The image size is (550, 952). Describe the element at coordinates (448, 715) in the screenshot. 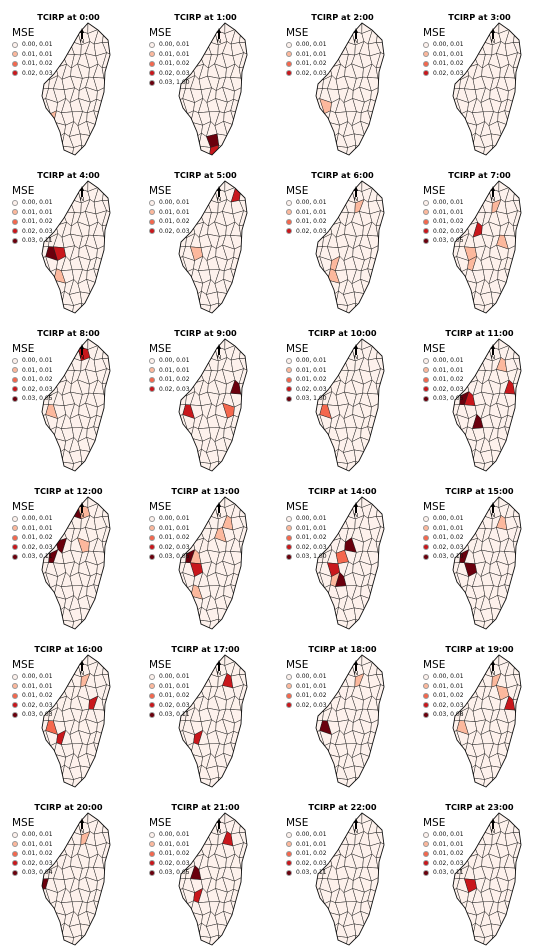

I see `legend-label: 0.03, 0.08` at that location.